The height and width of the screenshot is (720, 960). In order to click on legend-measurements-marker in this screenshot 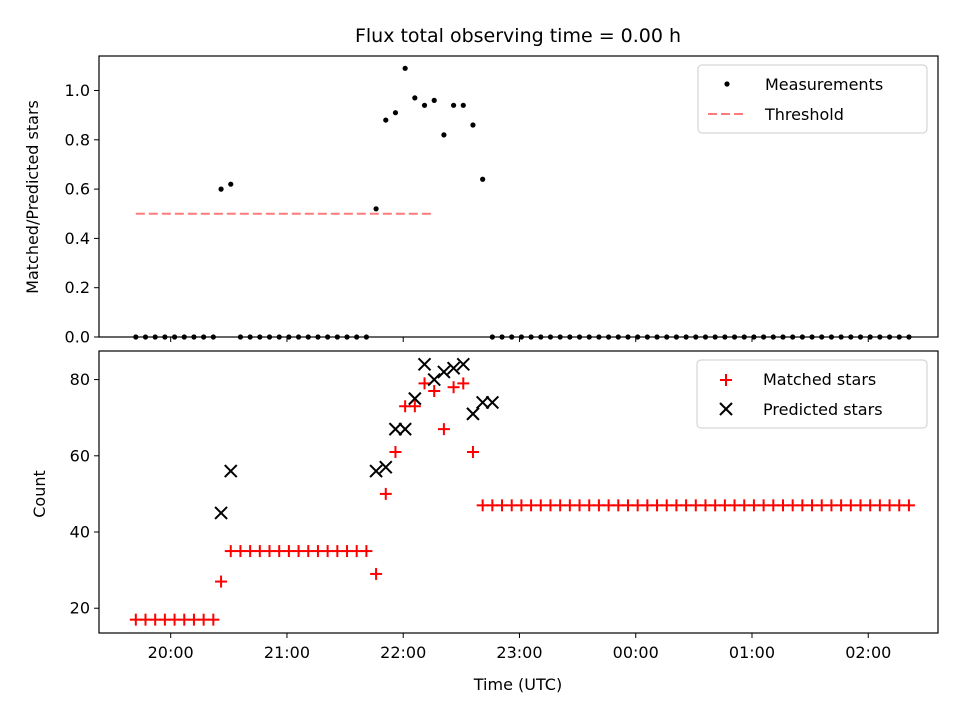, I will do `click(727, 84)`.